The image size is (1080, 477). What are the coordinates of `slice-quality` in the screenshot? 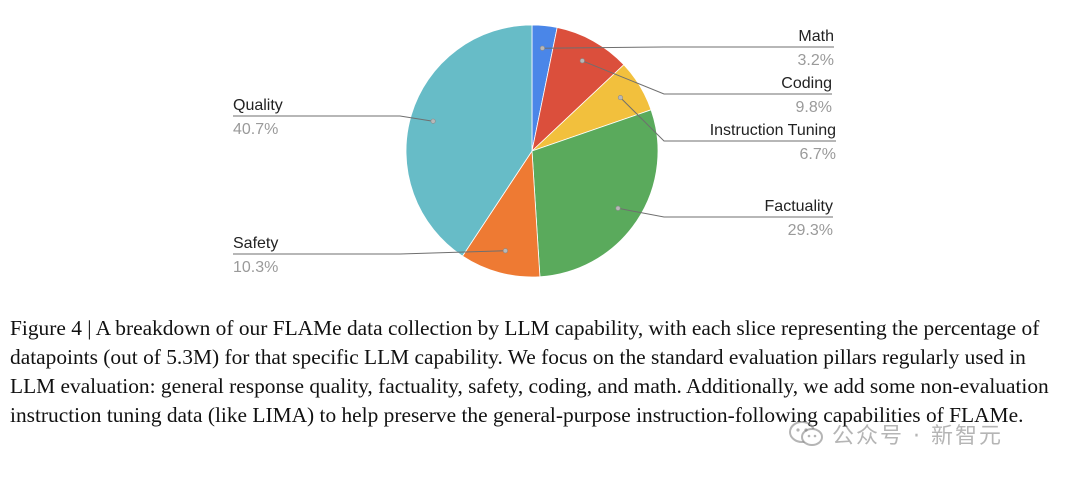 It's located at (469, 140).